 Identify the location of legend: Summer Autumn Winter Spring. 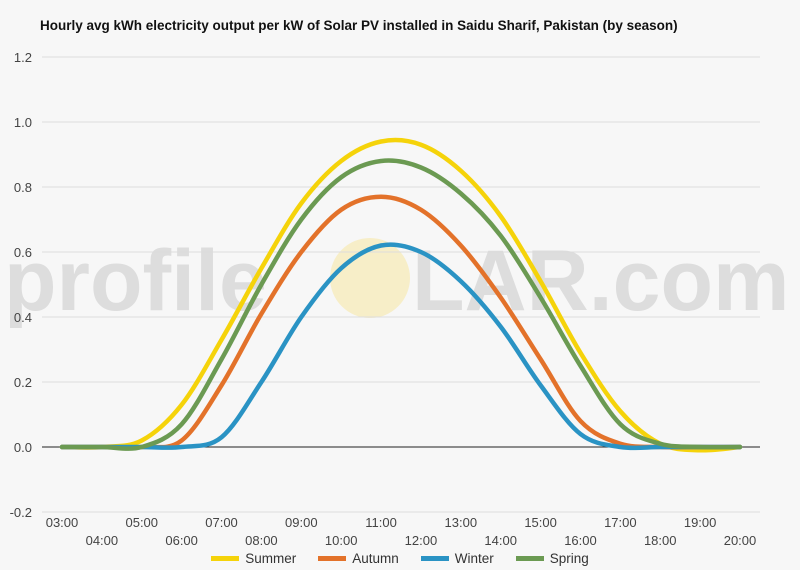
(400, 558).